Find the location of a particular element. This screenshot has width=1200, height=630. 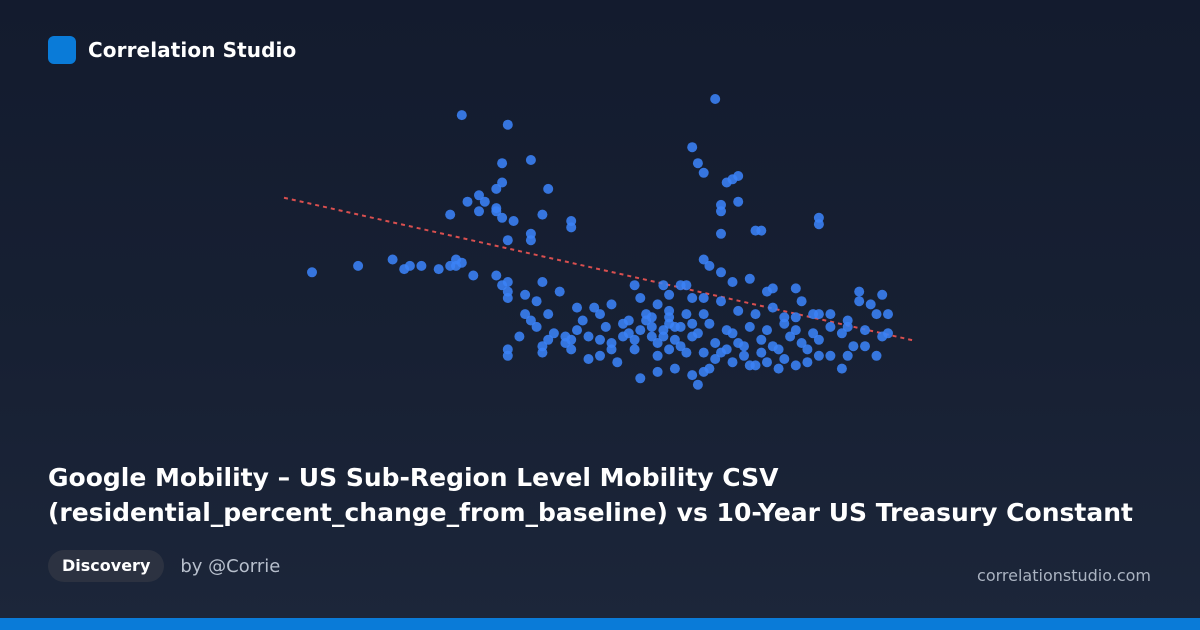

author-link: by @Corrie is located at coordinates (230, 566).